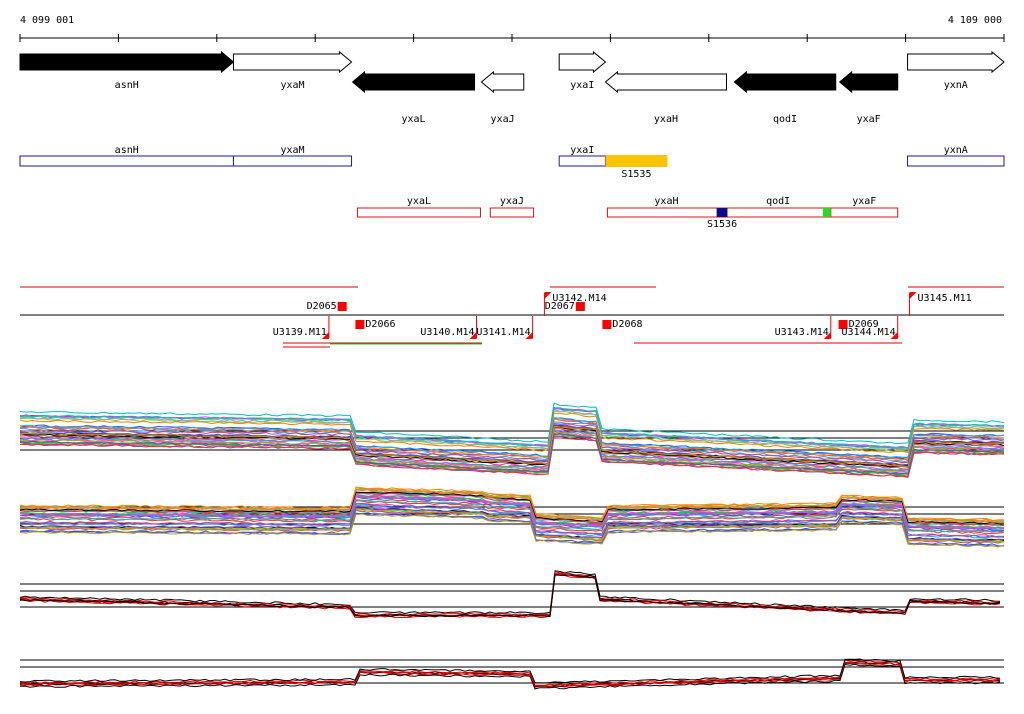 This screenshot has height=714, width=1024. What do you see at coordinates (582, 62) in the screenshot?
I see `gene-arrow-yxaI` at bounding box center [582, 62].